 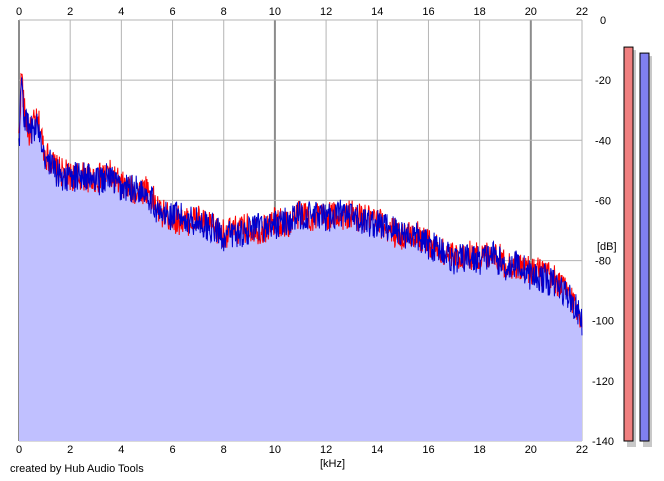 I want to click on x-tick-bottom-16: 16, so click(x=428, y=450).